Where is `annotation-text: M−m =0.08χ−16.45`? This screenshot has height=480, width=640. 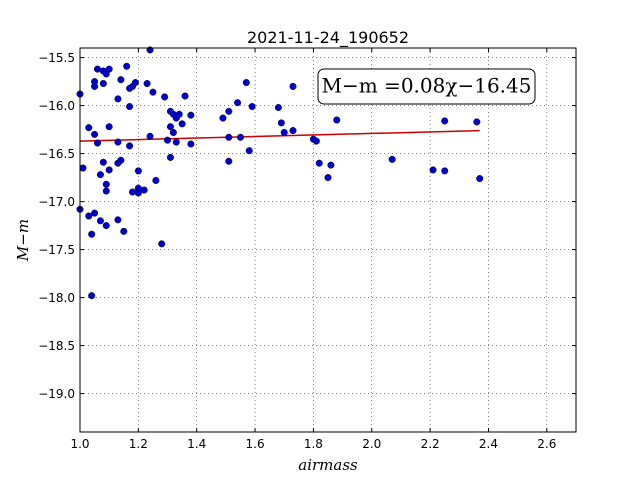
annotation-text: M−m =0.08χ−16.45 is located at coordinates (427, 86).